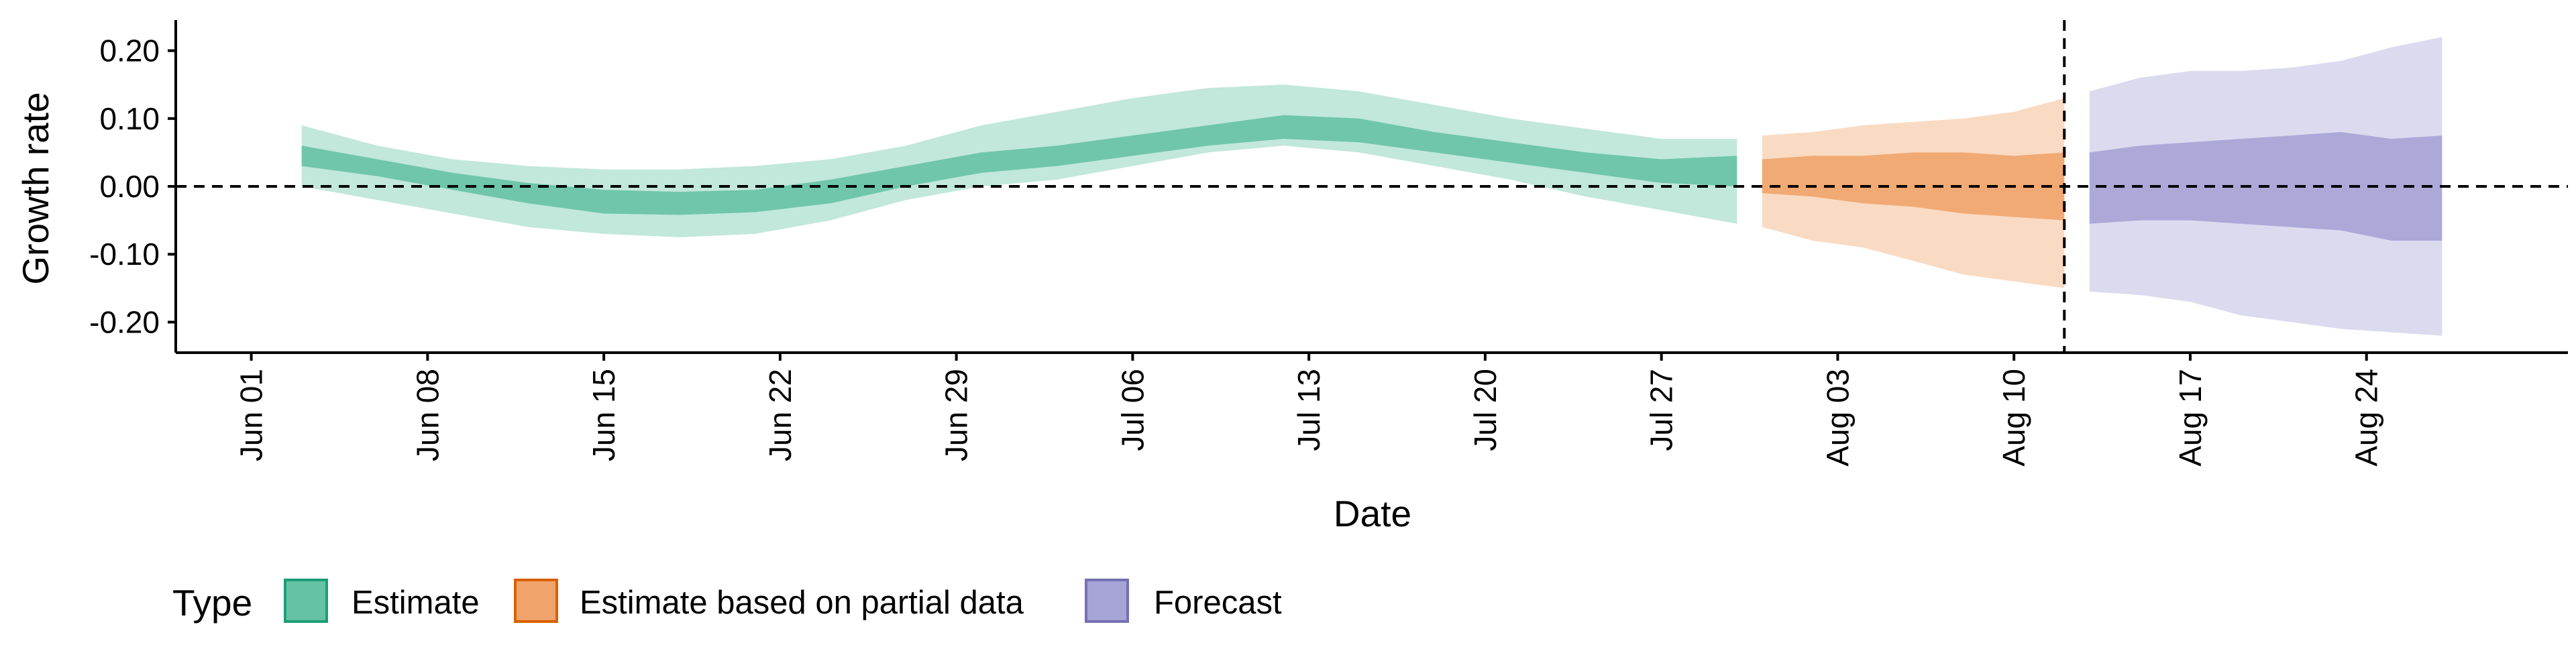 The width and height of the screenshot is (2576, 647). I want to click on y-tick-label: -0.20, so click(124, 321).